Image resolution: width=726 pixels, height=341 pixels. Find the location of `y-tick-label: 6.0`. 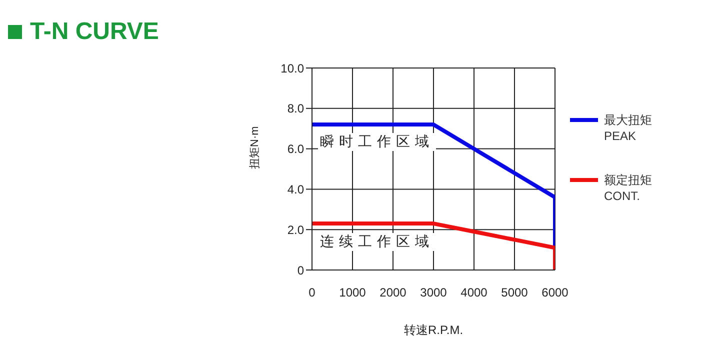

y-tick-label: 6.0 is located at coordinates (295, 149).